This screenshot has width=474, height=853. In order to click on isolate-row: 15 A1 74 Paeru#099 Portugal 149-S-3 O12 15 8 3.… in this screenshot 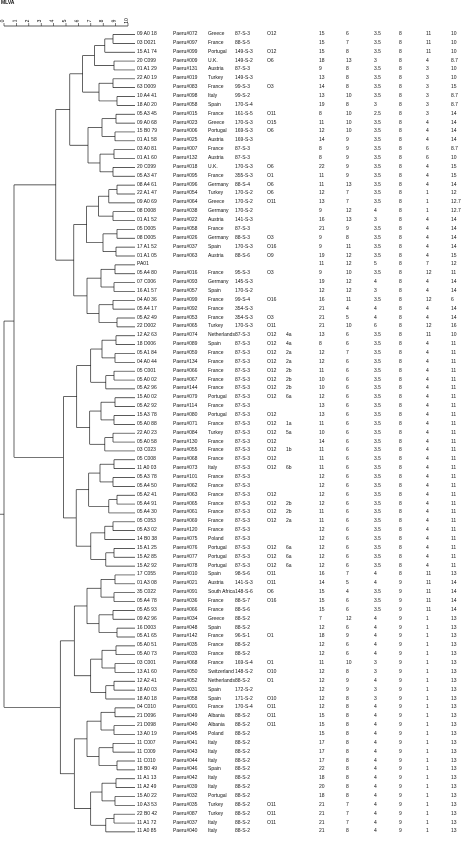, I will do `click(305, 52)`.